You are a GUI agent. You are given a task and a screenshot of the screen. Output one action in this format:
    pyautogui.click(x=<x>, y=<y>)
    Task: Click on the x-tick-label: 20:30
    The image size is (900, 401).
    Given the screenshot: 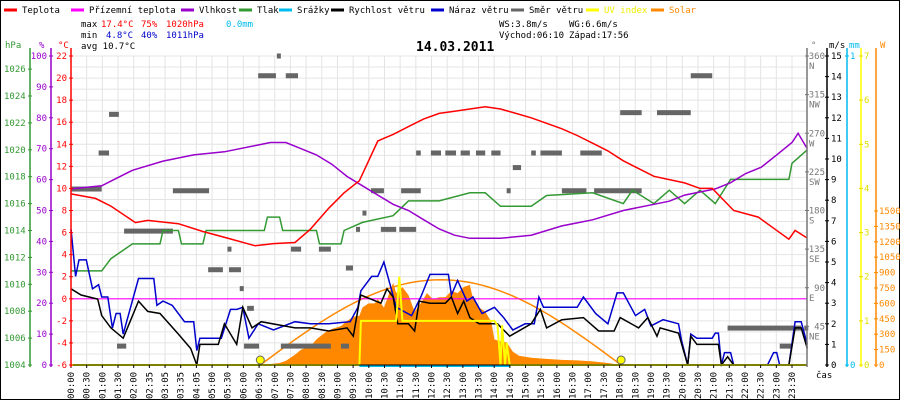 What is the action you would take?
    pyautogui.click(x=699, y=385)
    